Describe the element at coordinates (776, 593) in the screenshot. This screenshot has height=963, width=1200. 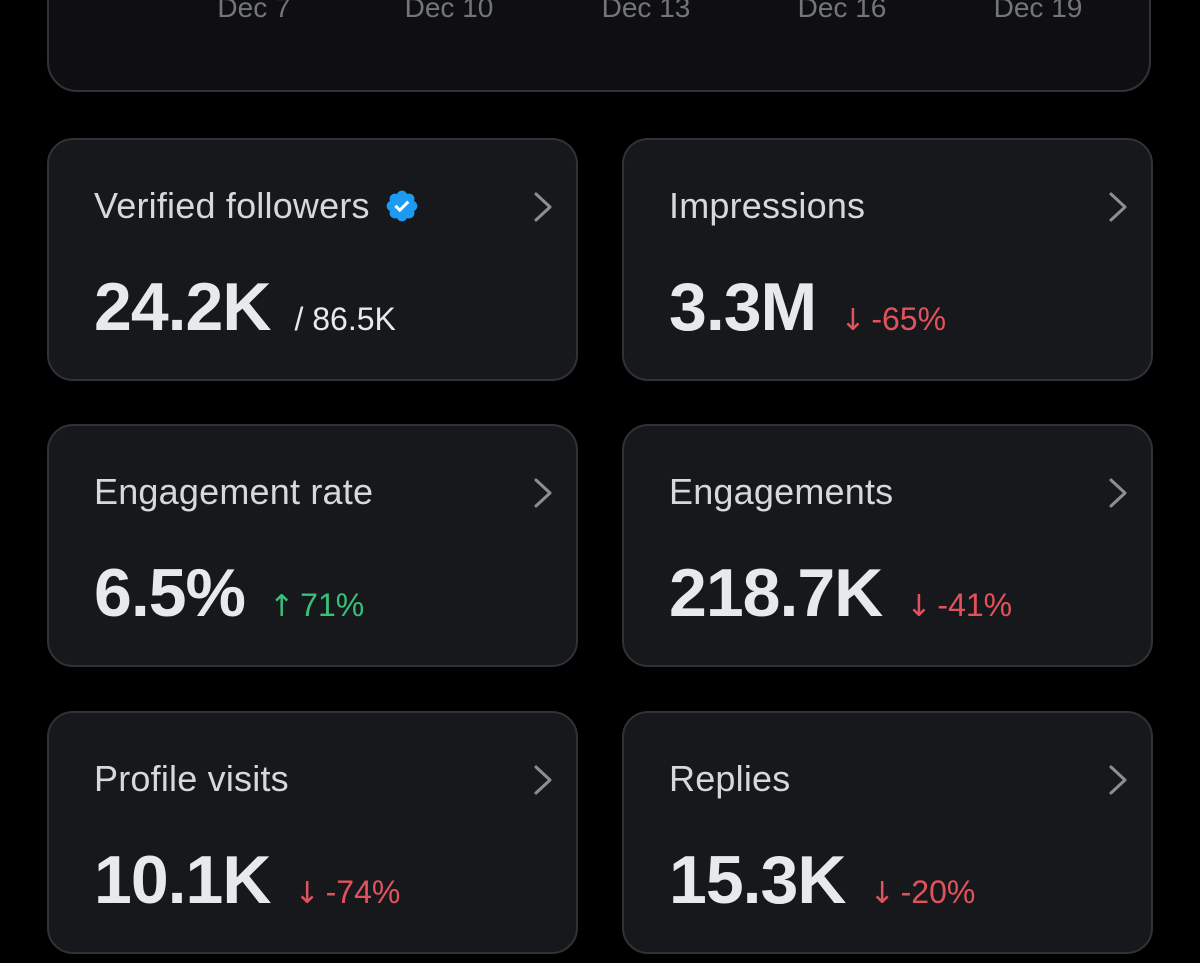
I see `metric-value: 218.7K` at that location.